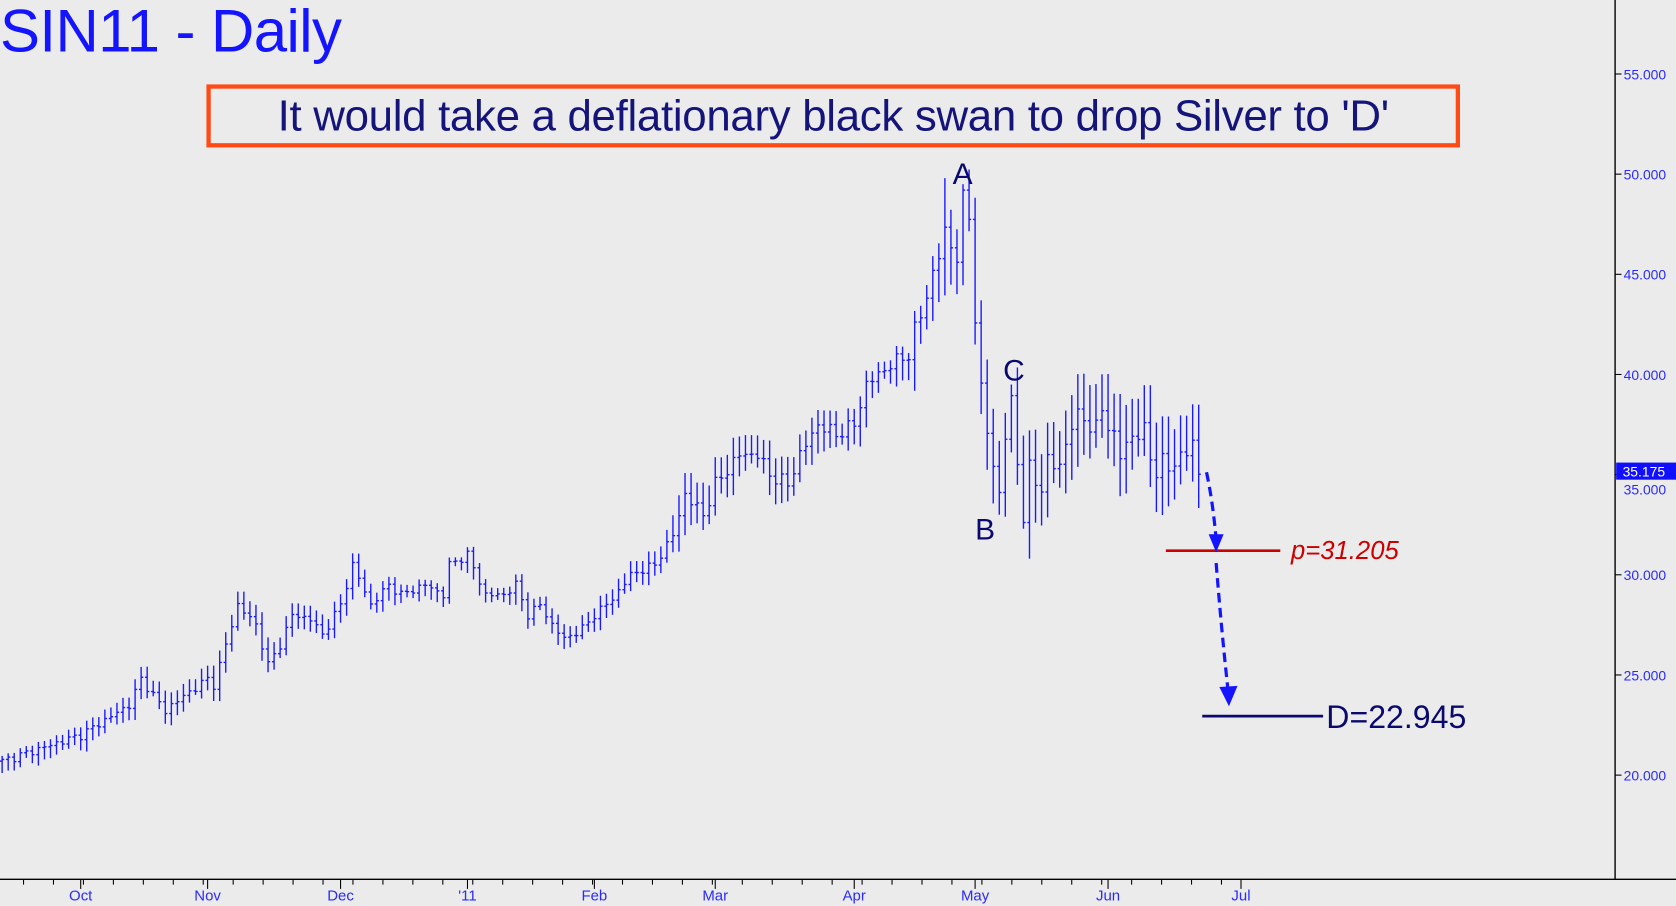 The height and width of the screenshot is (906, 1676). What do you see at coordinates (207, 896) in the screenshot?
I see `x-tick-label: Nov` at bounding box center [207, 896].